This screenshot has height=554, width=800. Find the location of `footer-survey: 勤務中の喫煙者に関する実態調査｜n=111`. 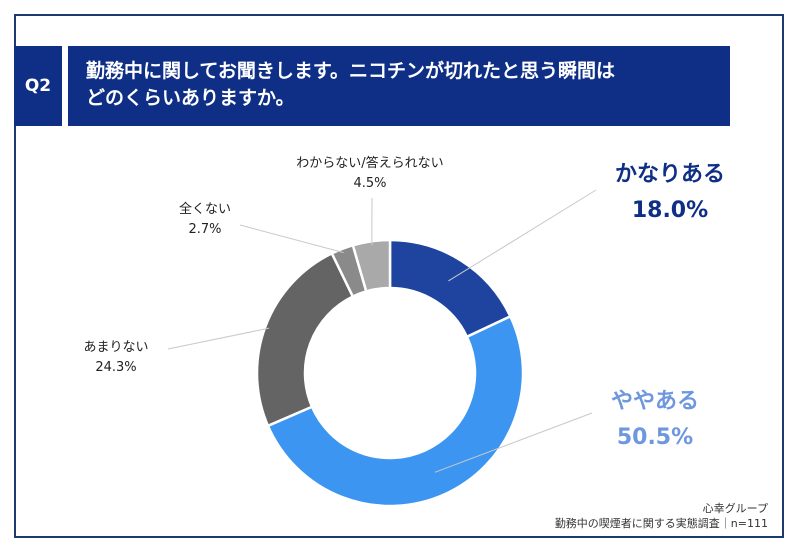

footer-survey: 勤務中の喫煙者に関する実態調査｜n=111 is located at coordinates (661, 523).